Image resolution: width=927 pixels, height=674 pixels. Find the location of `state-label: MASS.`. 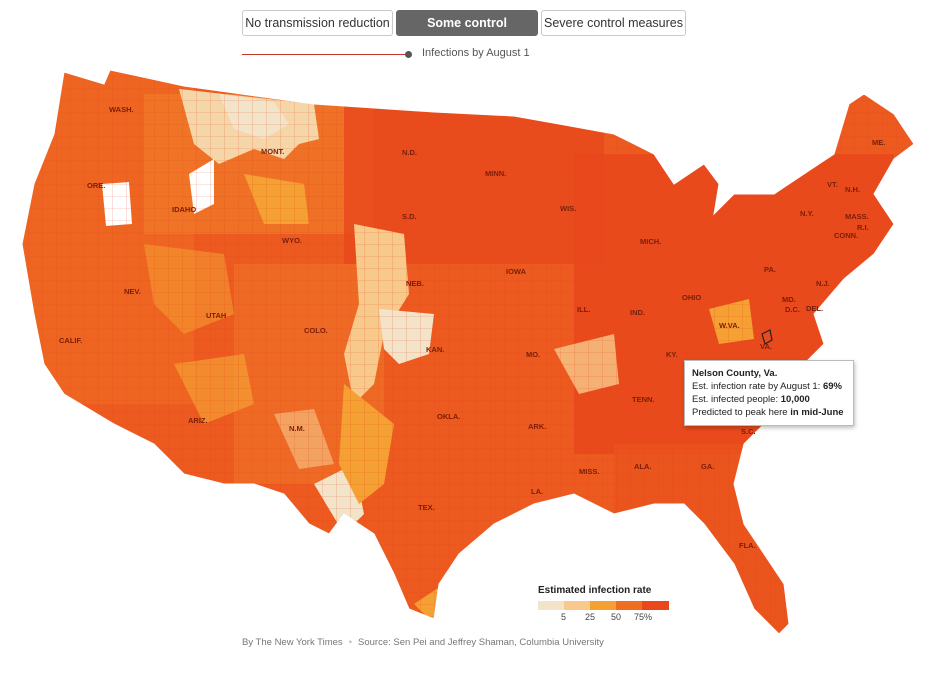

state-label: MASS. is located at coordinates (857, 216).